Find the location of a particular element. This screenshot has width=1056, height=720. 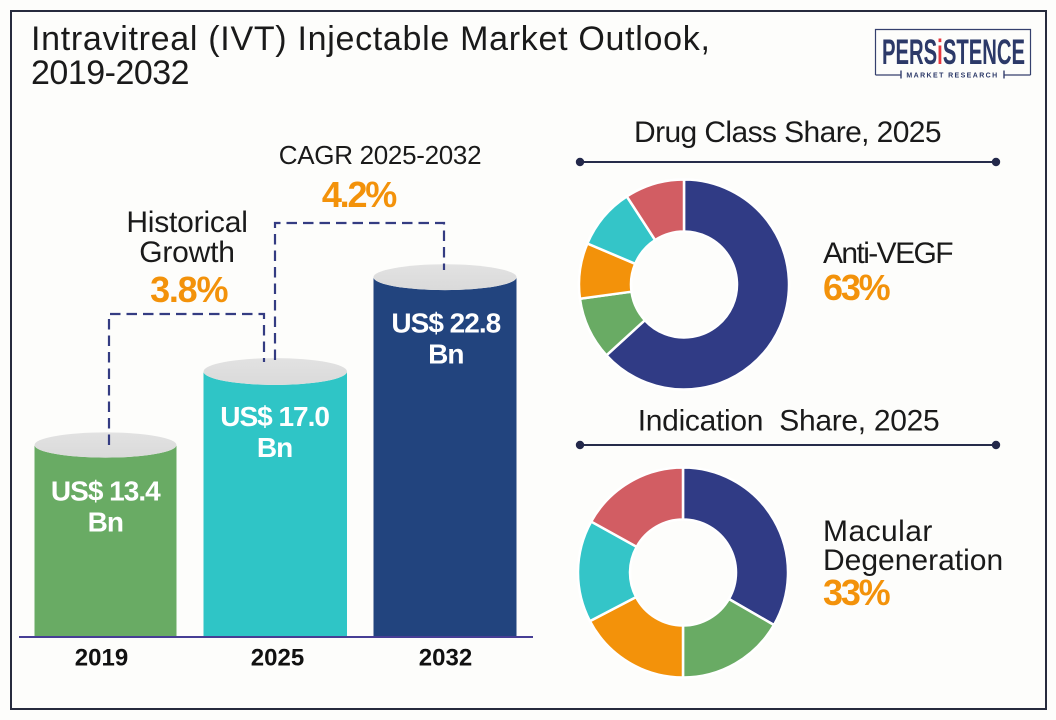

svg-text: US$ 22.8 is located at coordinates (445, 323).